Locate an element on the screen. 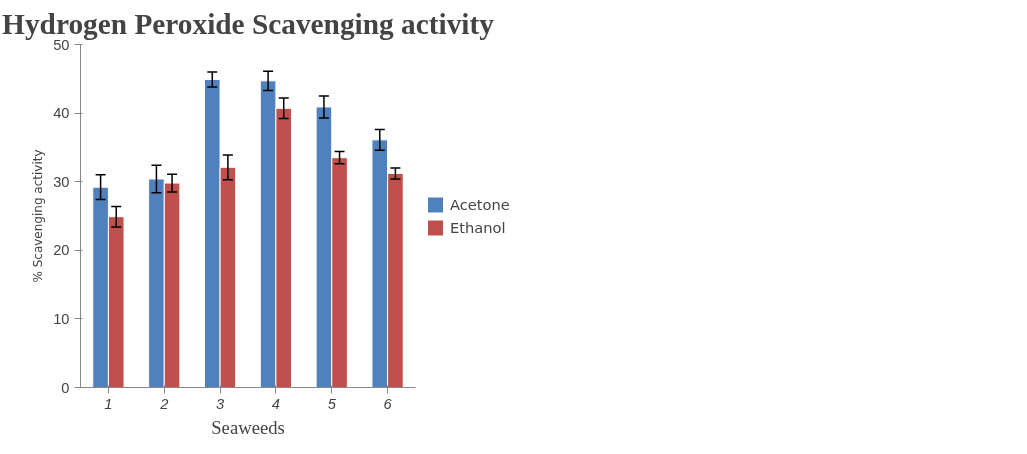  x-axis-title: Seaweeds is located at coordinates (248, 427).